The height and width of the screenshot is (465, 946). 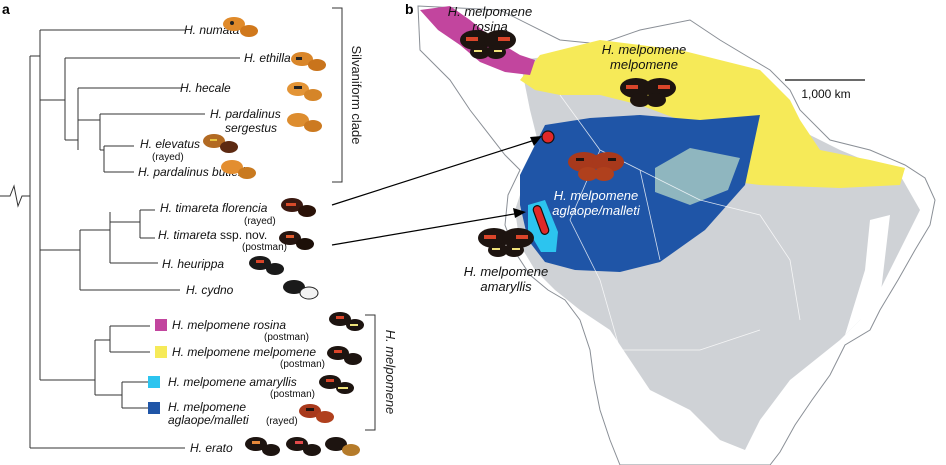 What do you see at coordinates (286, 337) in the screenshot?
I see `taxon-note-rosina: (postman)` at bounding box center [286, 337].